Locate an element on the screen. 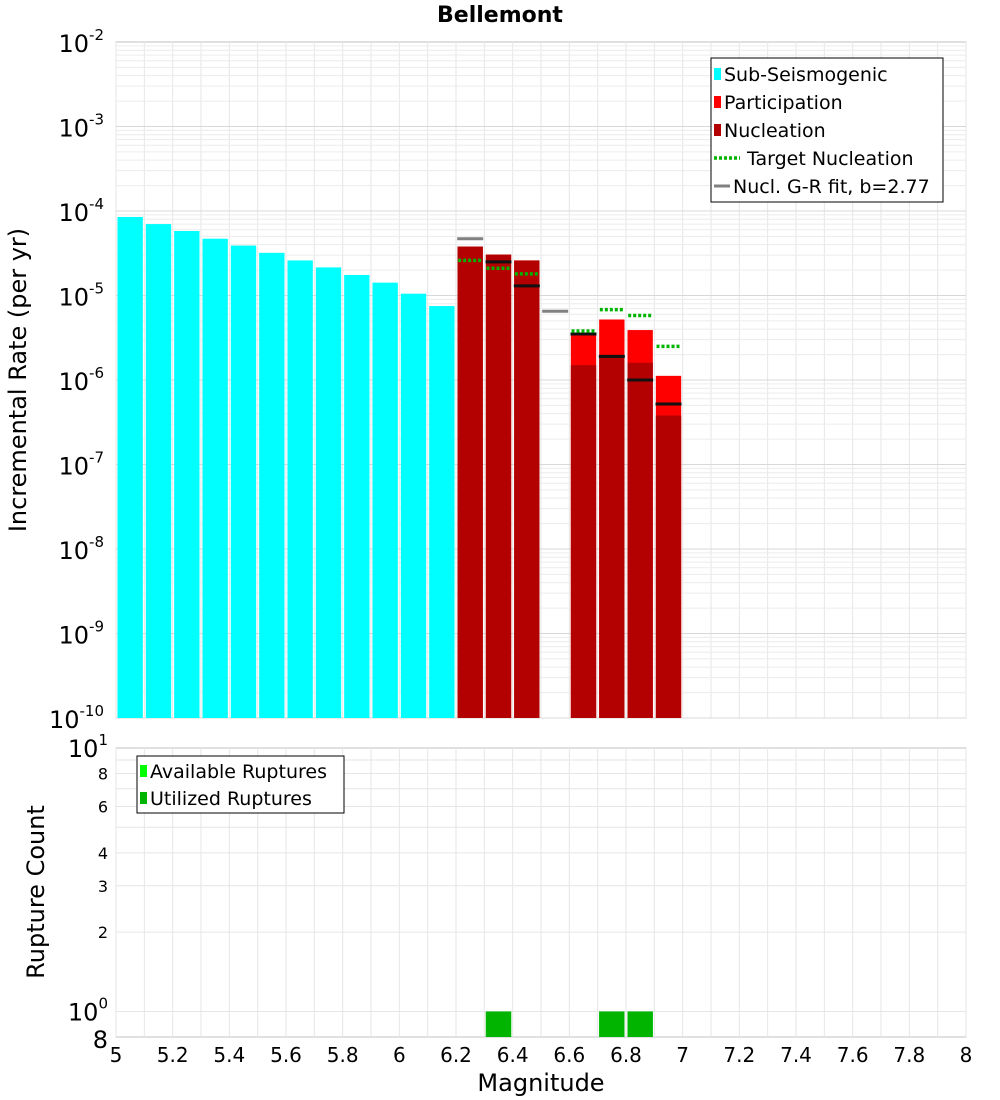 The height and width of the screenshot is (1100, 1000). x-tick-label: 5.6 is located at coordinates (286, 1055).